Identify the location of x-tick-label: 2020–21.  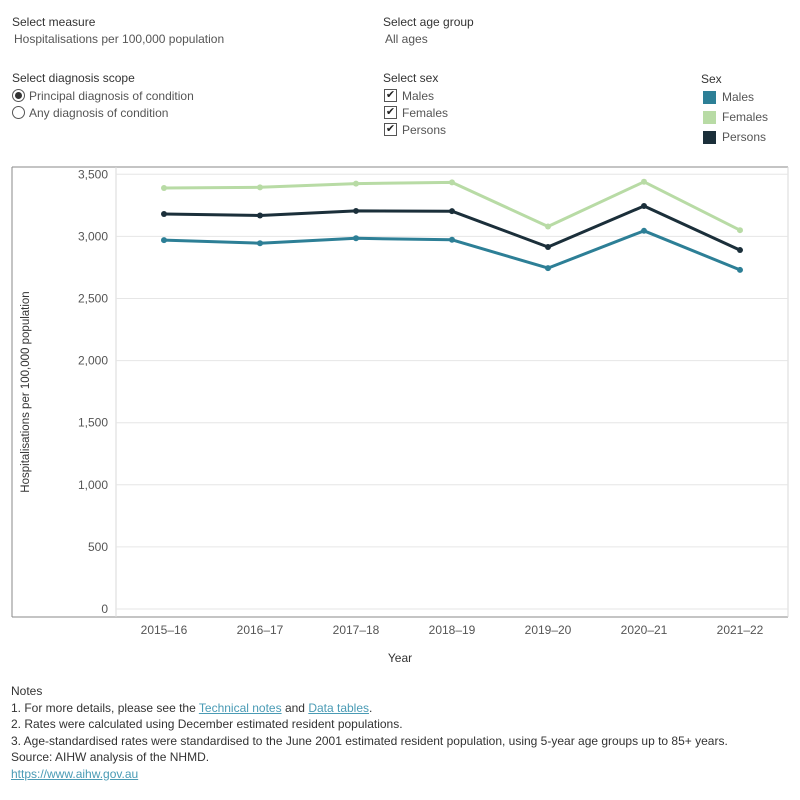
(644, 630).